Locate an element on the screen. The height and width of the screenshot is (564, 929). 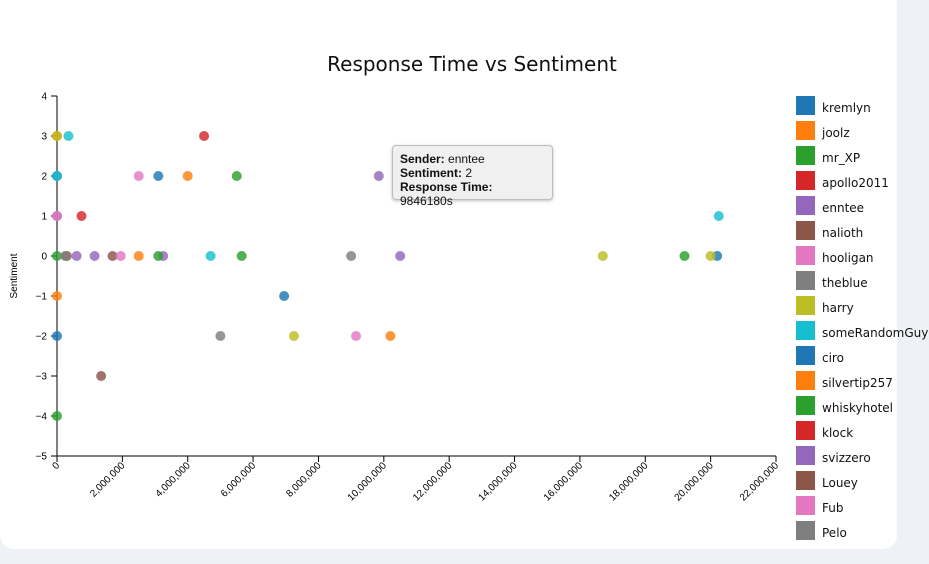
x-tick-label: 8,000,000 is located at coordinates (304, 480).